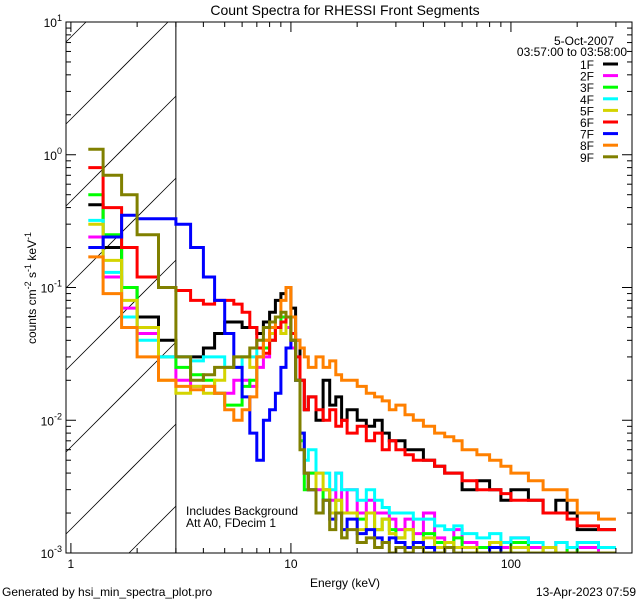 The width and height of the screenshot is (640, 600). I want to click on legend-label: 1F, so click(587, 65).